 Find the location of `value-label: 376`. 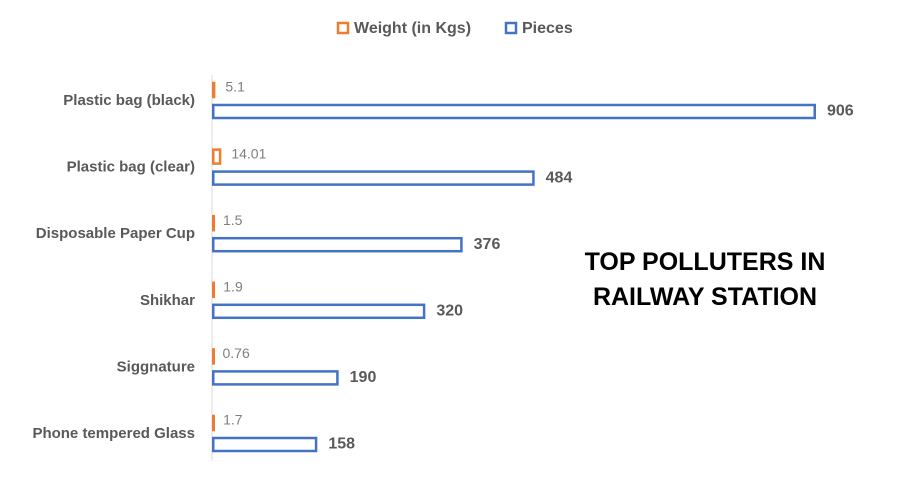

value-label: 376 is located at coordinates (487, 244).